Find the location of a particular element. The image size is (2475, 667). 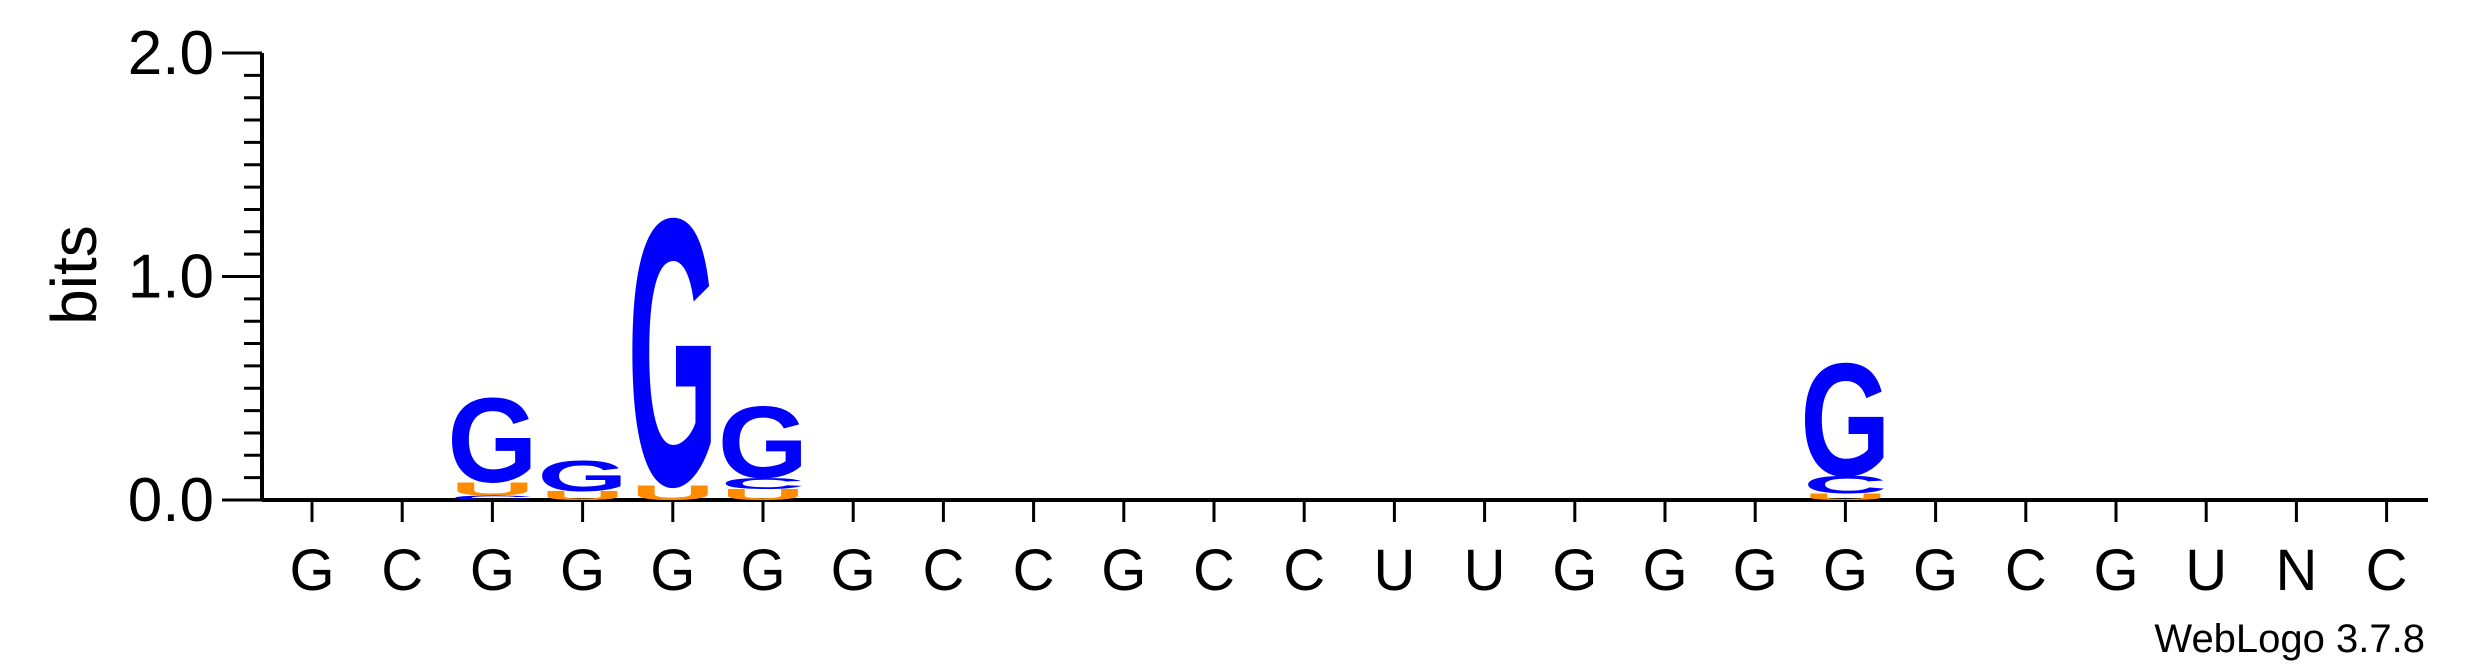

x-tick-label: N is located at coordinates (2296, 570).